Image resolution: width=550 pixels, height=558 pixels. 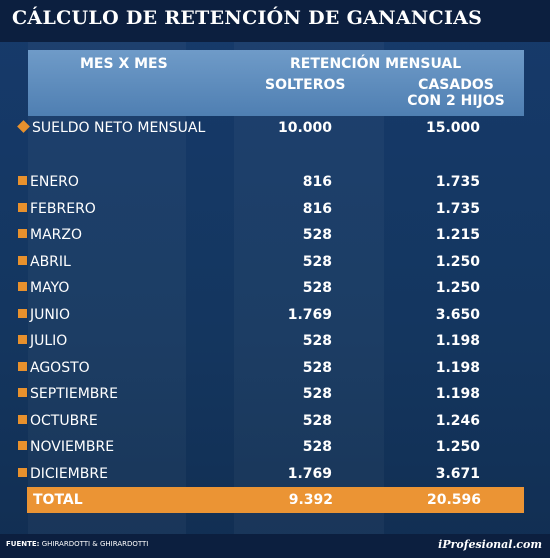 I want to click on month-row-label: JULIO, so click(x=49, y=341).